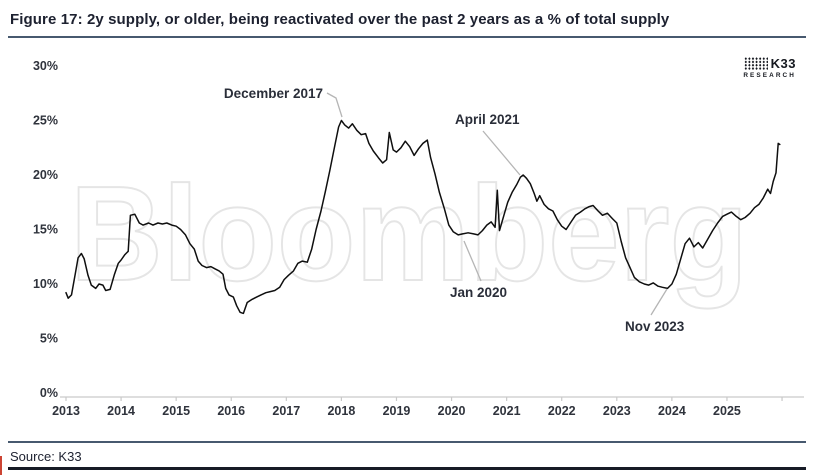 The width and height of the screenshot is (814, 475). What do you see at coordinates (507, 411) in the screenshot?
I see `x-tick-label: 2021` at bounding box center [507, 411].